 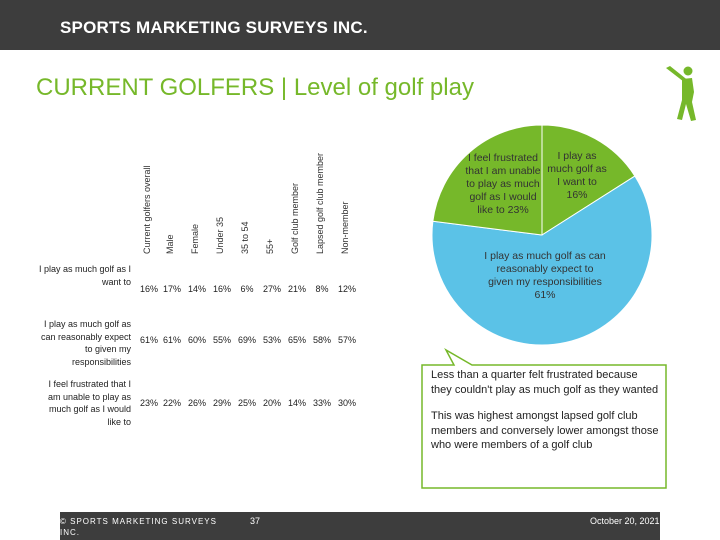 What do you see at coordinates (245, 237) in the screenshot?
I see `column-header-label: 35 to 54` at bounding box center [245, 237].